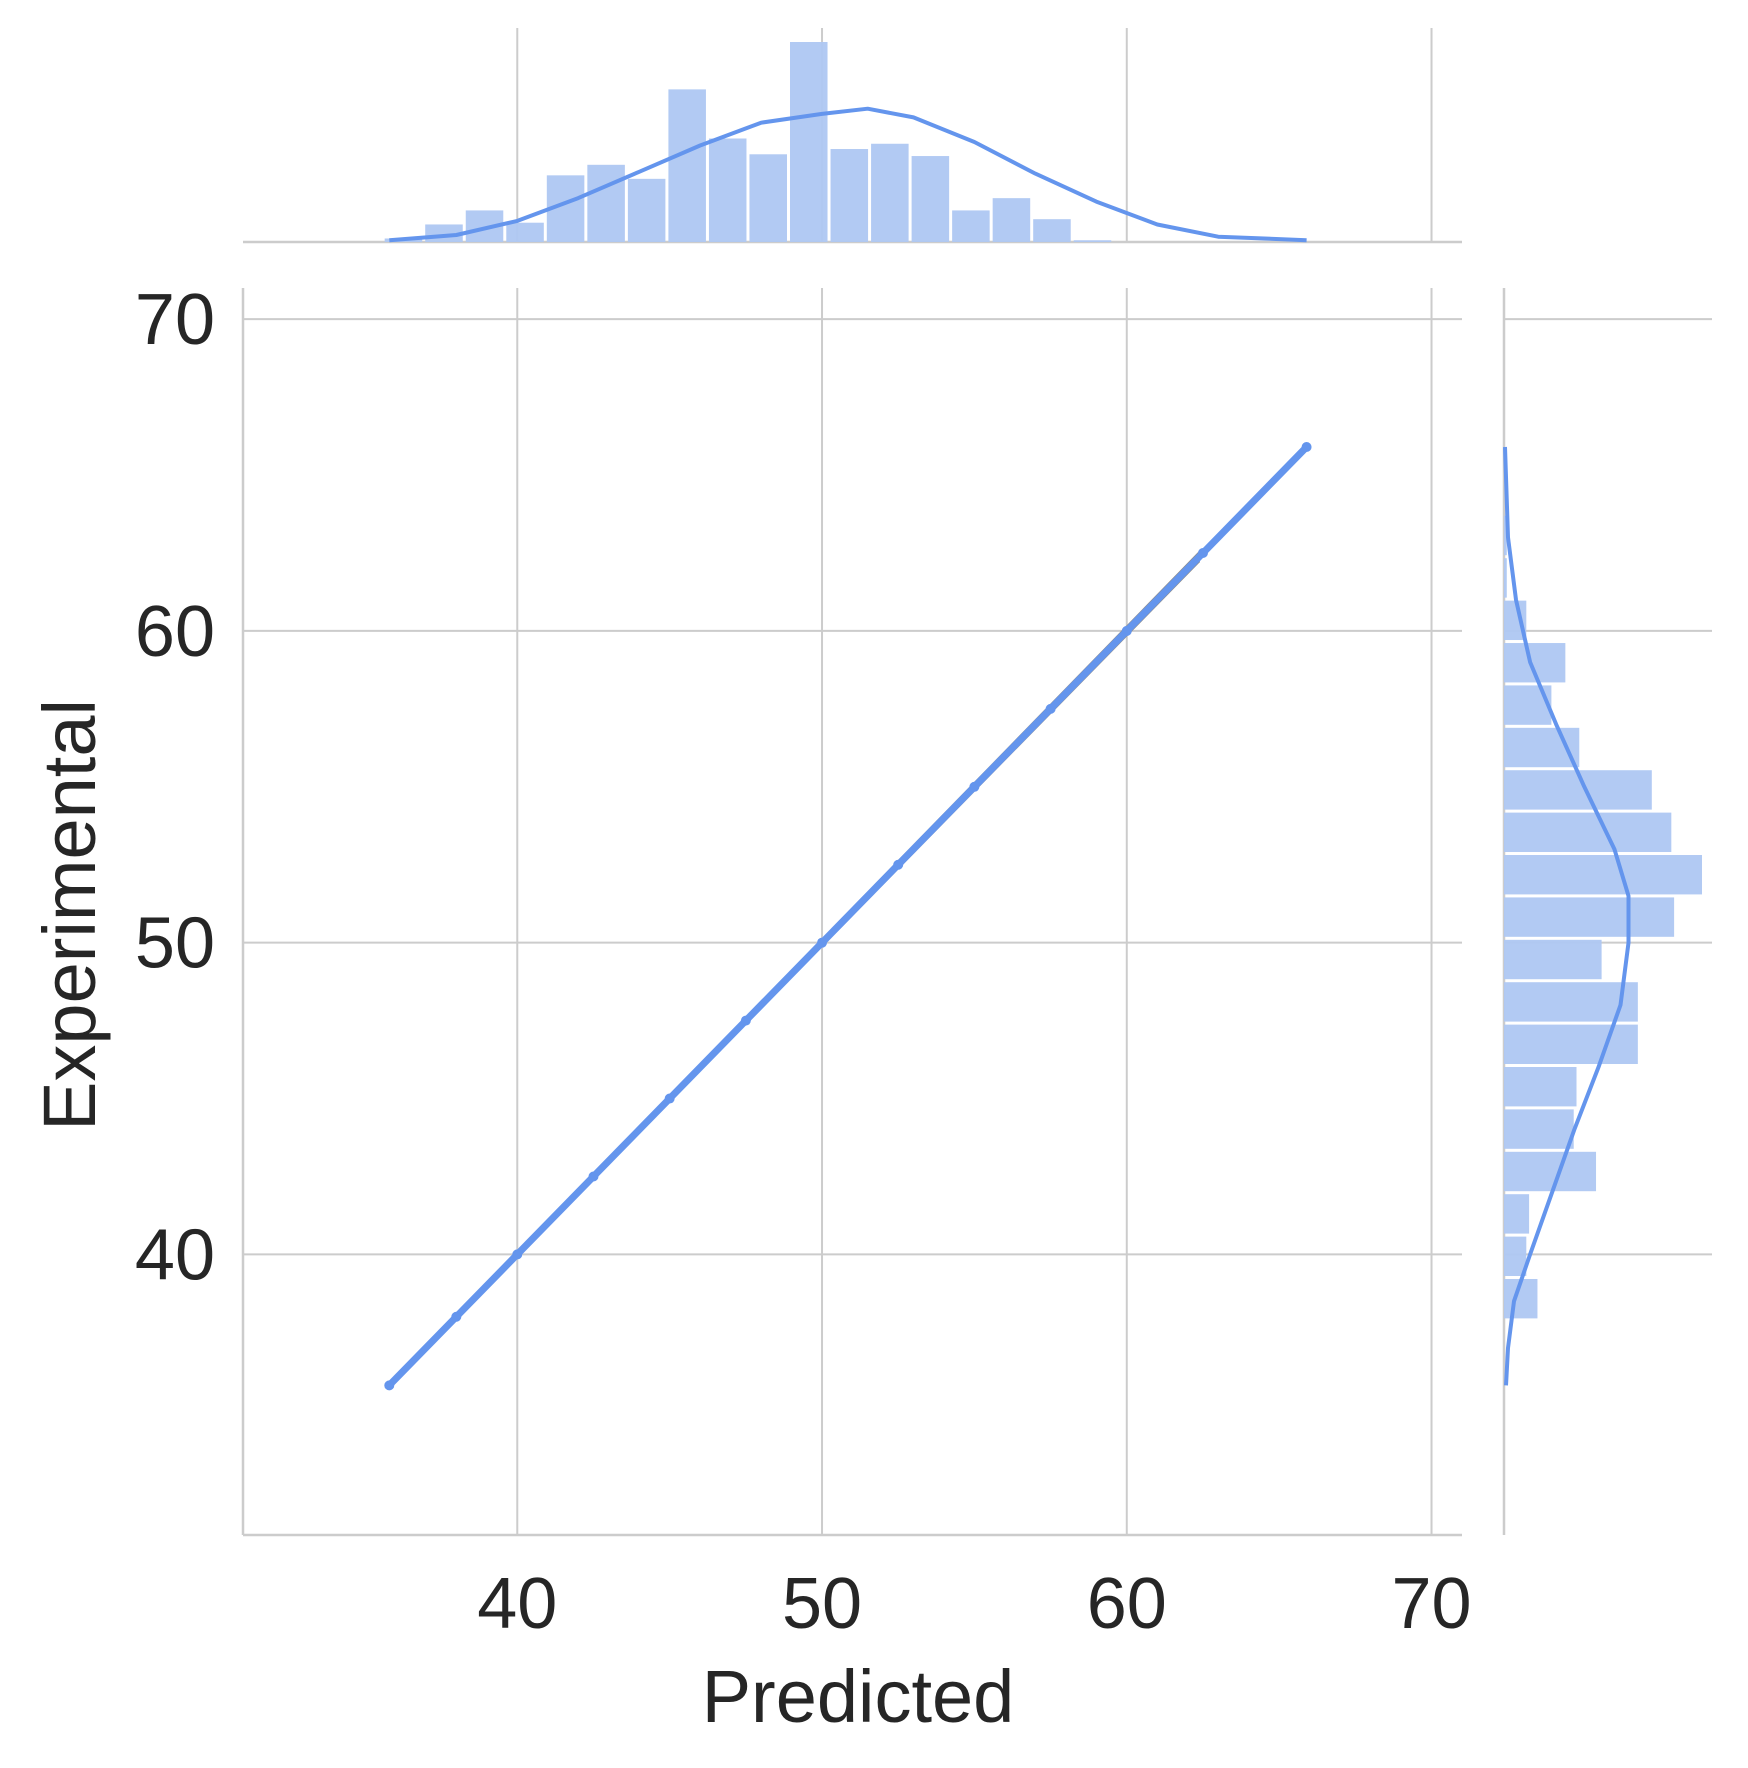  I want to click on y-tick-label: 50, so click(175, 944).